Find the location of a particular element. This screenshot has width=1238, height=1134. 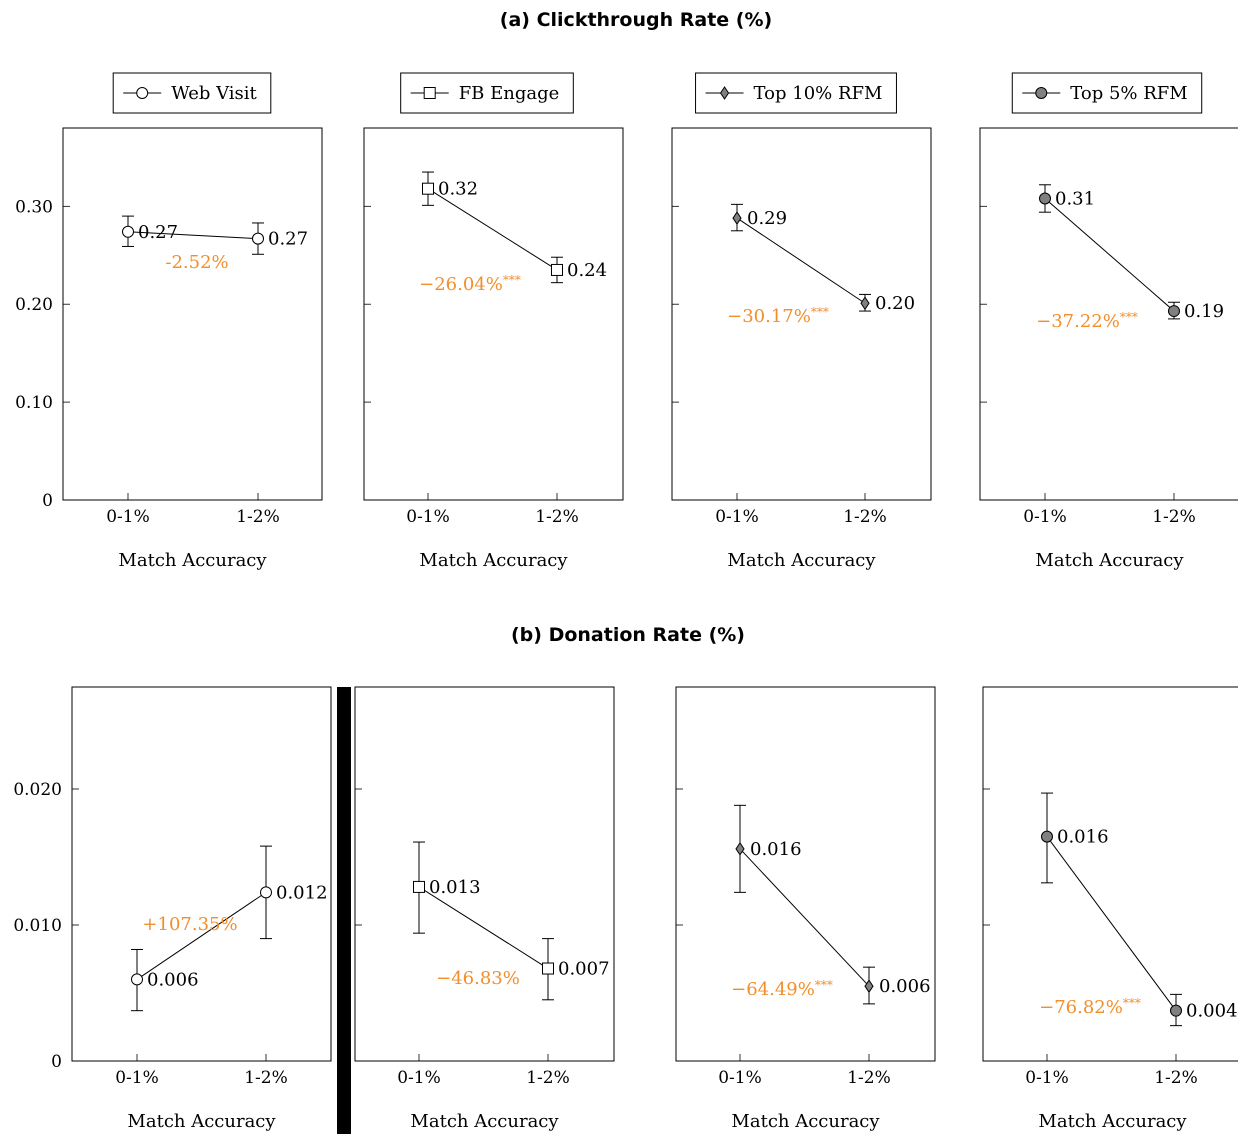

legend-label: Top 10% RFM is located at coordinates (818, 93).